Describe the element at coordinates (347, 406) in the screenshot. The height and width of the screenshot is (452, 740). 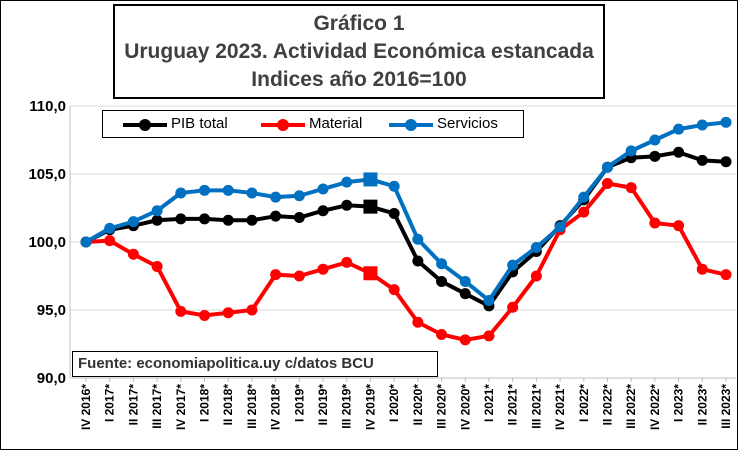
I see `x-tick-label: III 2019*` at that location.